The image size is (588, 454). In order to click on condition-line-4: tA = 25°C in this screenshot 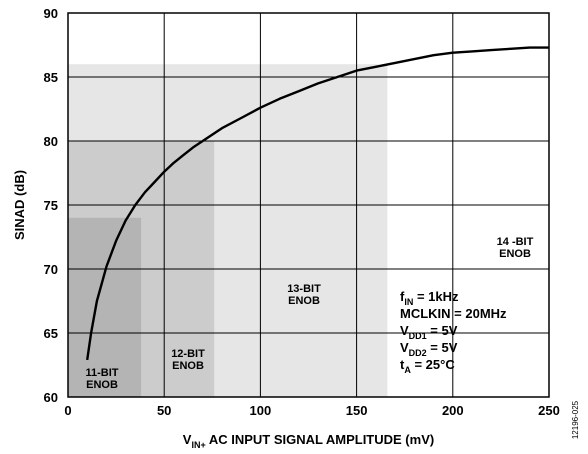, I will do `click(427, 366)`.